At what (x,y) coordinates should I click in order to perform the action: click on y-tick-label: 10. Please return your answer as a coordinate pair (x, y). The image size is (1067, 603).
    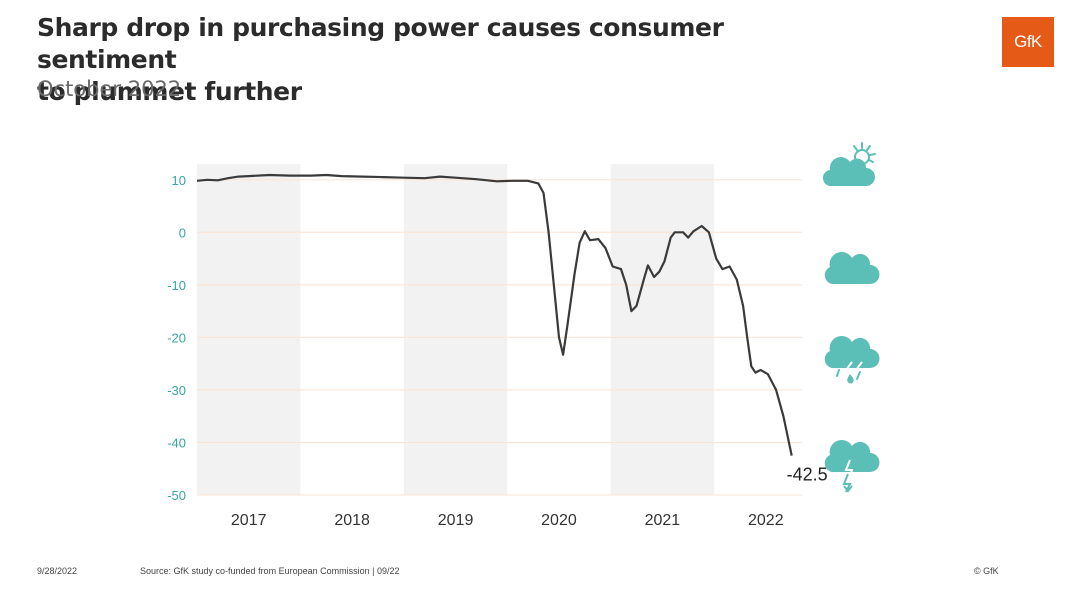
    Looking at the image, I should click on (179, 180).